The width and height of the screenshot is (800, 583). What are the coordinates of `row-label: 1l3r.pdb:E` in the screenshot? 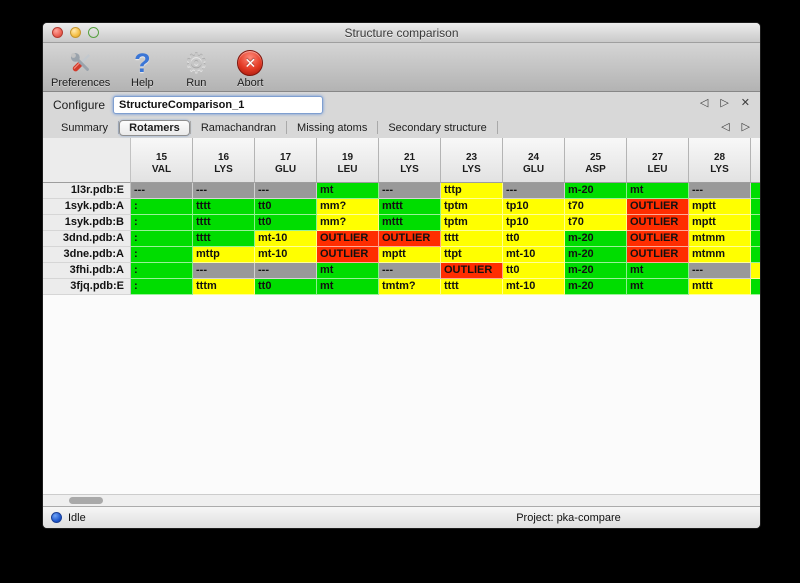 It's located at (87, 191).